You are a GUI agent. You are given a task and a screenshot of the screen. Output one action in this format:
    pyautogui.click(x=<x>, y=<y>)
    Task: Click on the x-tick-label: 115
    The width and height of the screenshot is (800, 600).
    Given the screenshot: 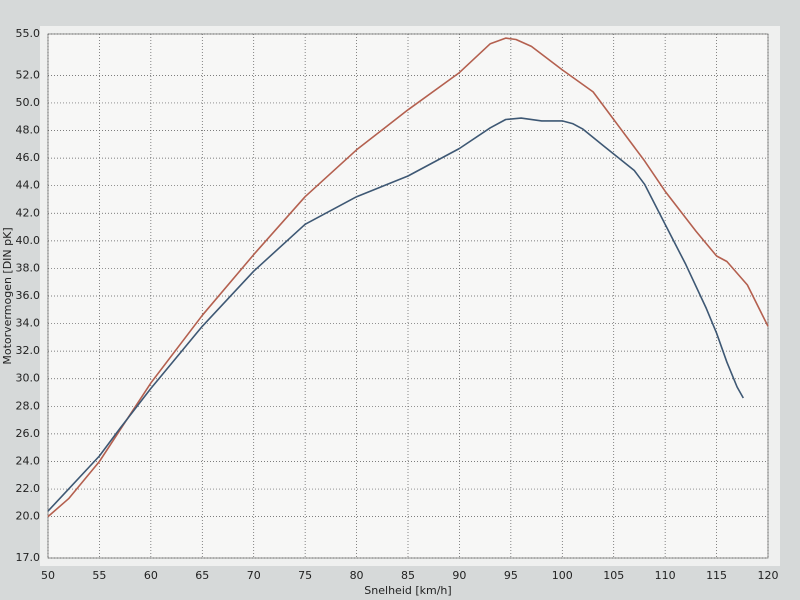 What is the action you would take?
    pyautogui.click(x=716, y=575)
    